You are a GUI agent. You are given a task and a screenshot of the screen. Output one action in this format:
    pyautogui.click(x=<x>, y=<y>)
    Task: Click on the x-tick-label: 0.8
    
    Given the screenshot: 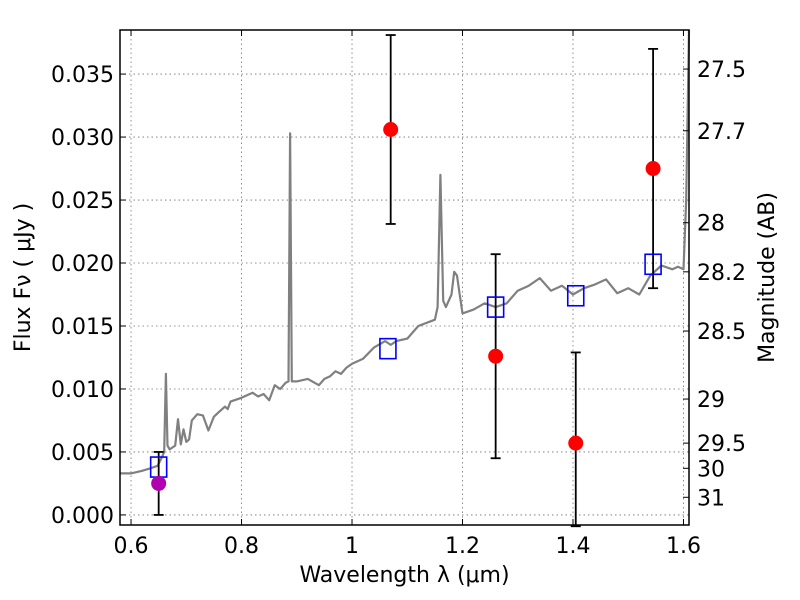 What is the action you would take?
    pyautogui.click(x=241, y=546)
    